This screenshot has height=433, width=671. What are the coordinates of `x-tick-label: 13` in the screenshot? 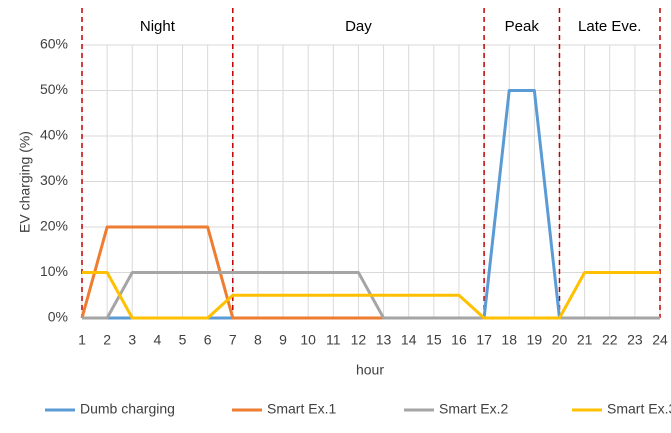 It's located at (384, 340).